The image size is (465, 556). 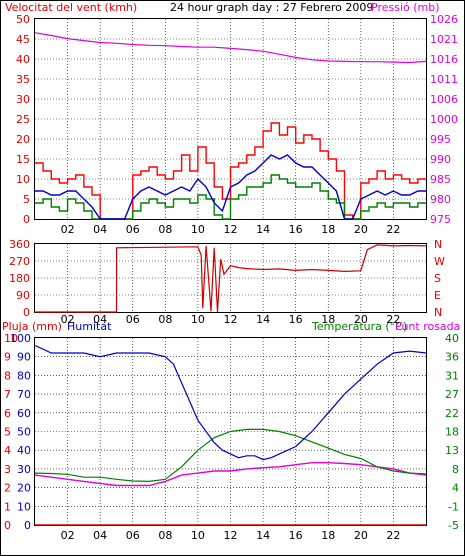 I want to click on direction-y-tick: 0, so click(x=26, y=312).